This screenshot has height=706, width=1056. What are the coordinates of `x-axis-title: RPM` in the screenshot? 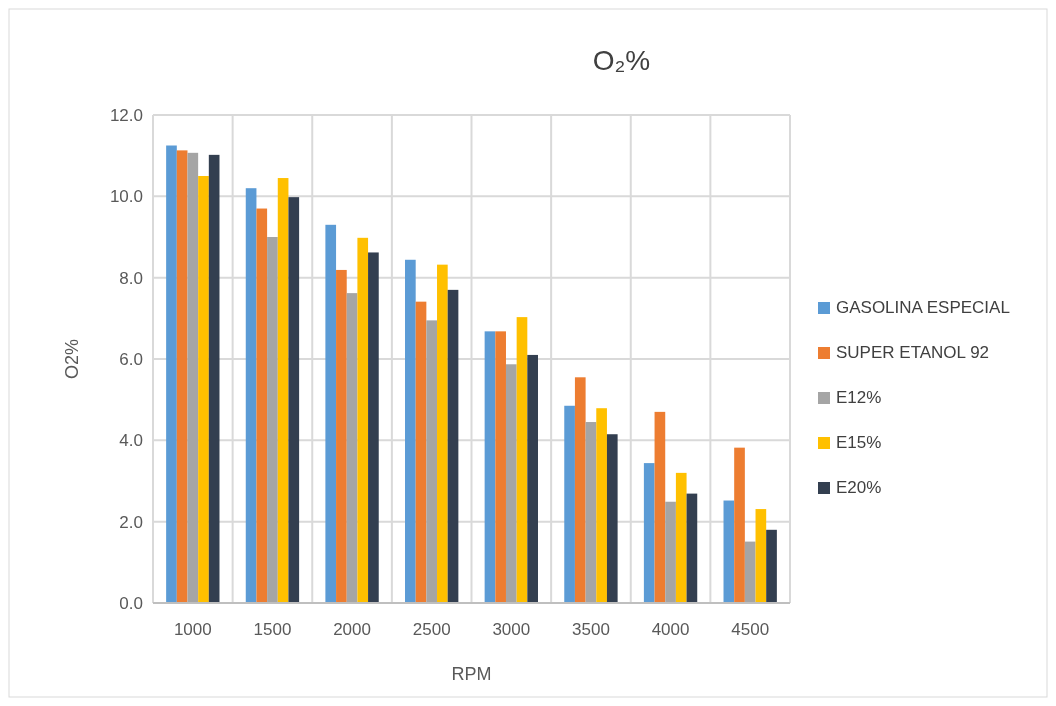 It's located at (471, 674).